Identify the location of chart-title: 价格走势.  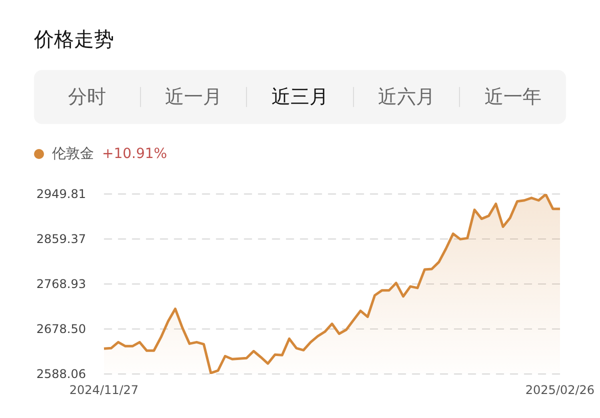
(74, 39).